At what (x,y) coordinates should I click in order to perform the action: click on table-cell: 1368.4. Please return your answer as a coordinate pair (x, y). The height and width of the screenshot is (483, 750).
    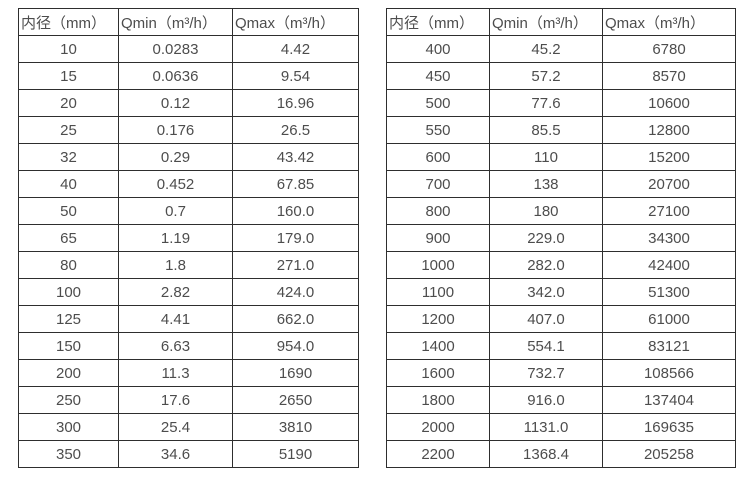
    Looking at the image, I should click on (546, 454).